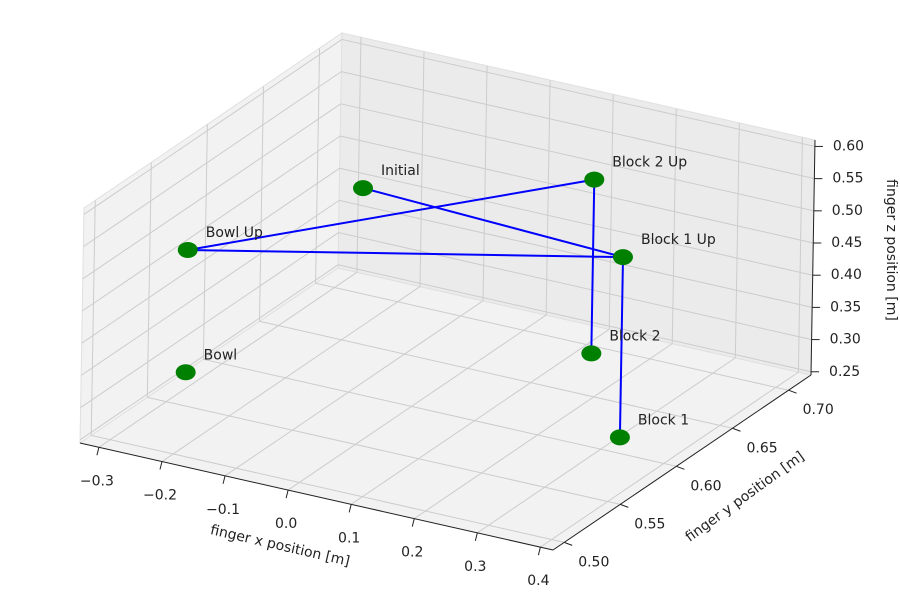 This screenshot has height=600, width=900. Describe the element at coordinates (400, 171) in the screenshot. I see `point-label: Initial` at that location.